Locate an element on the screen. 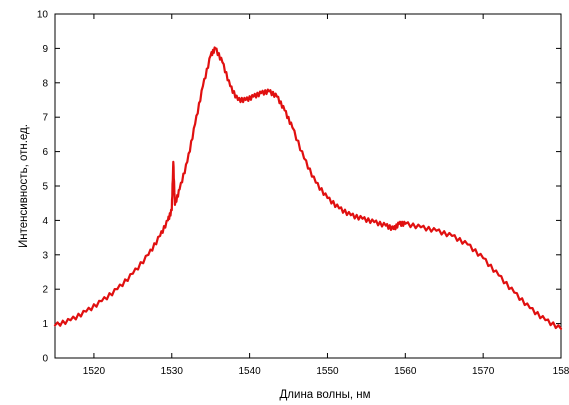  y-tick-label: 10 is located at coordinates (43, 15).